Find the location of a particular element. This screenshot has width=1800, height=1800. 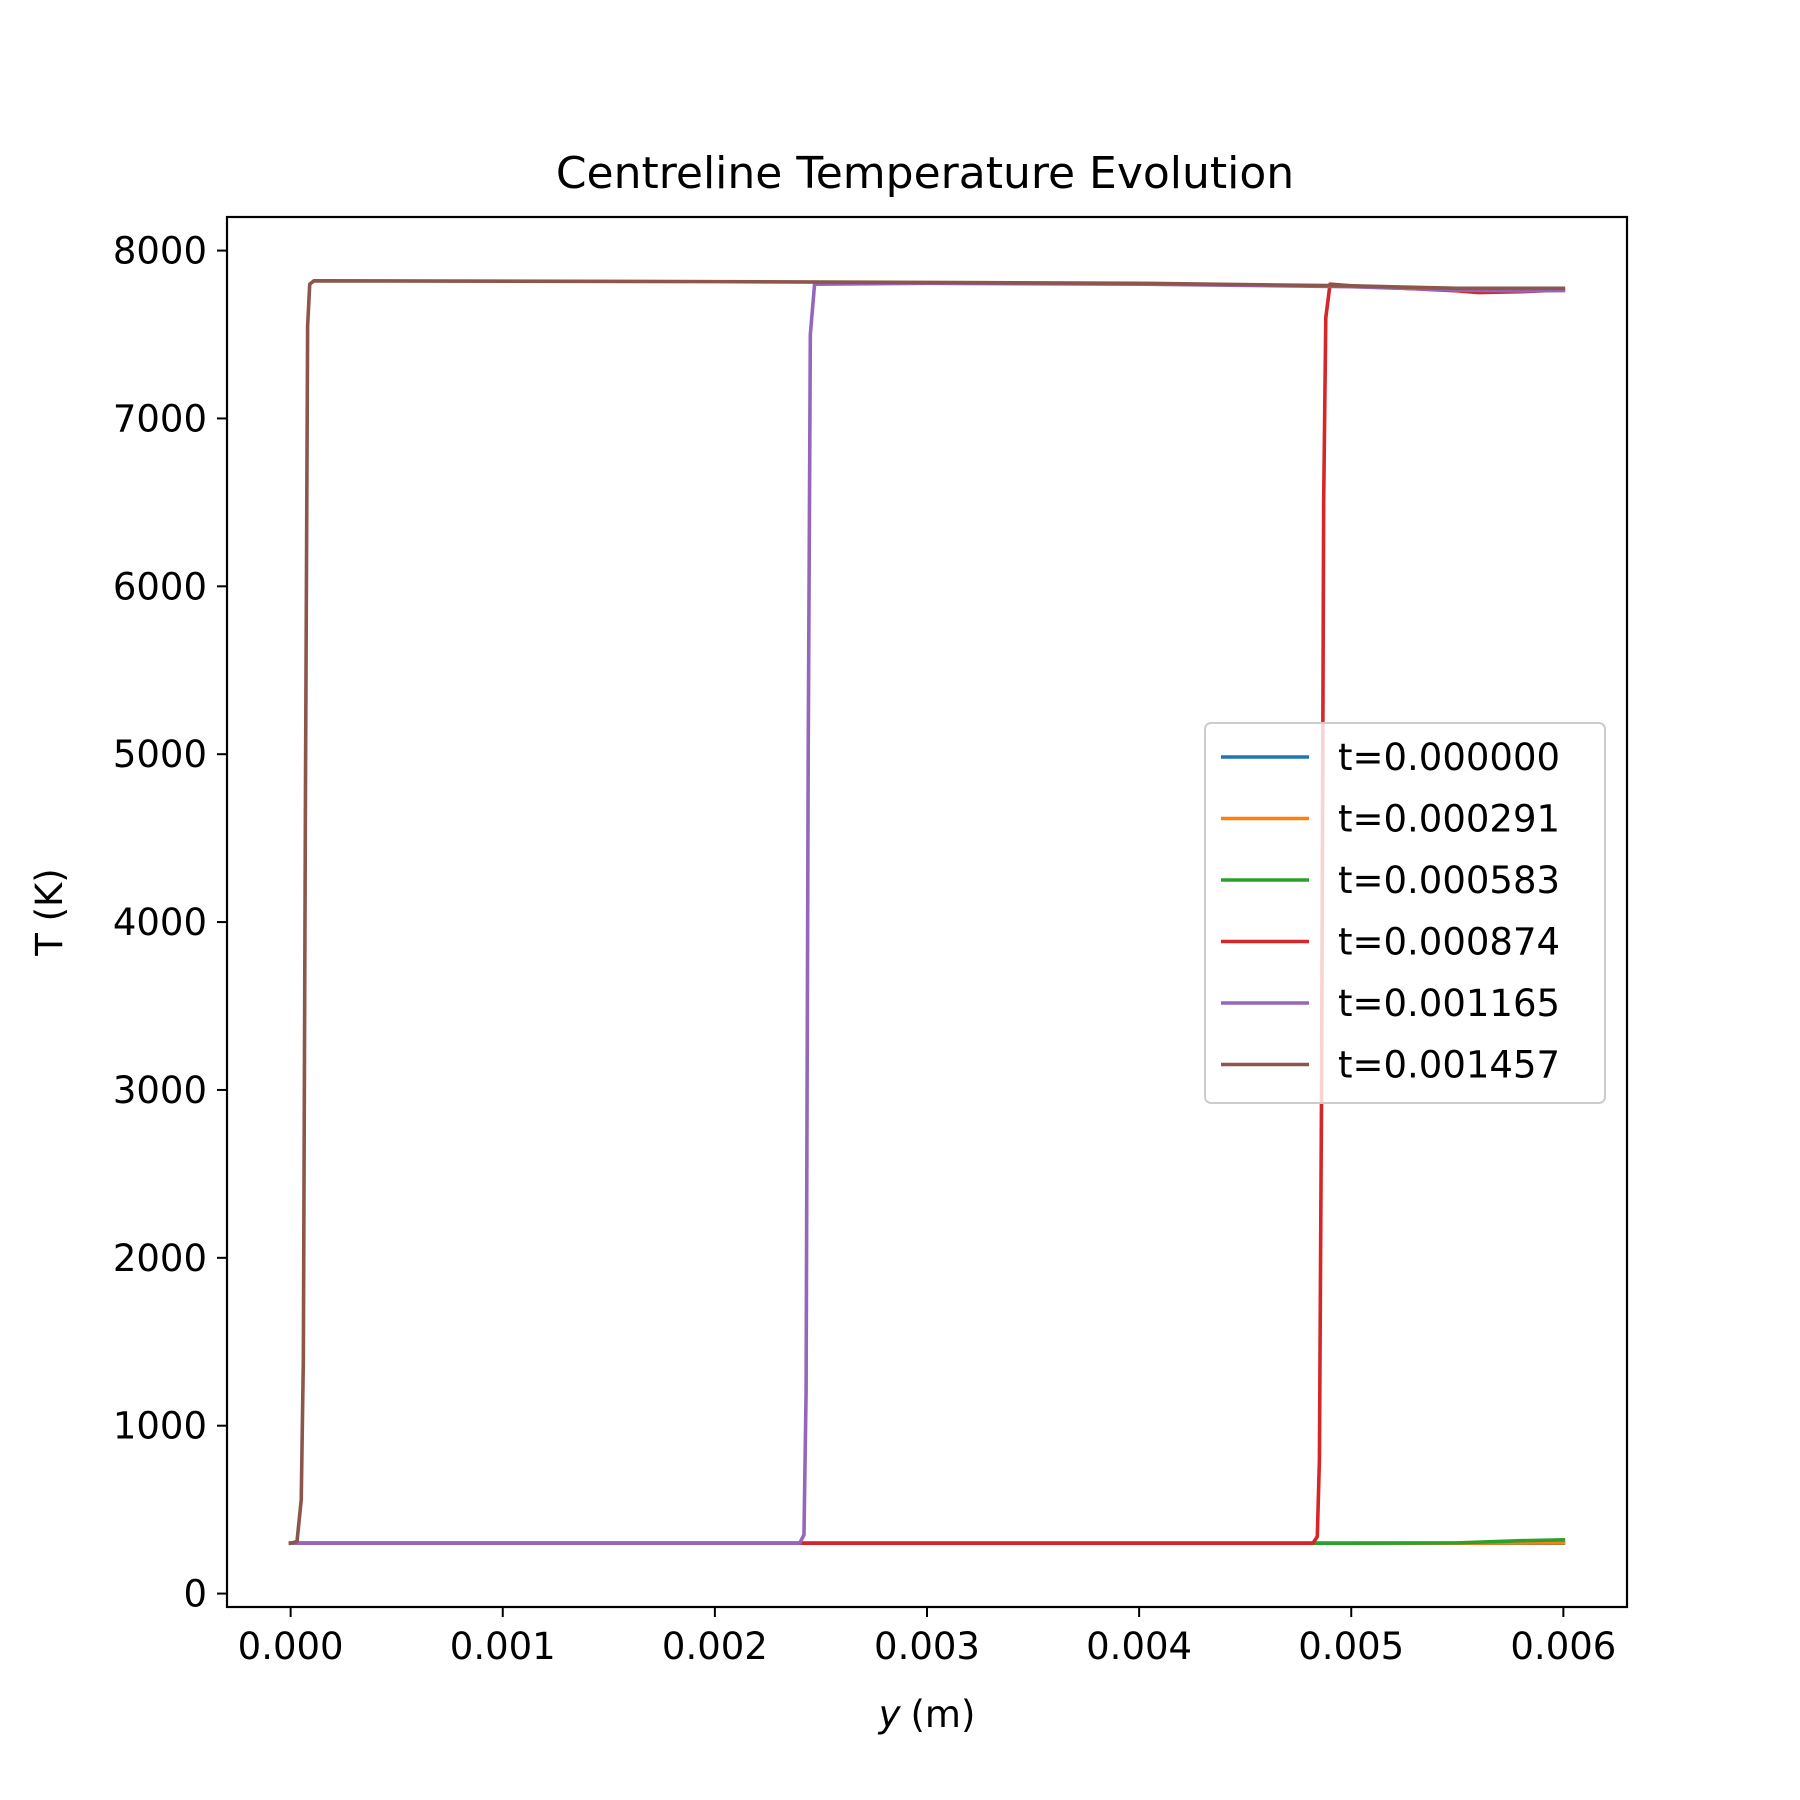

legend-entry: t=0.000000 is located at coordinates (1449, 757).